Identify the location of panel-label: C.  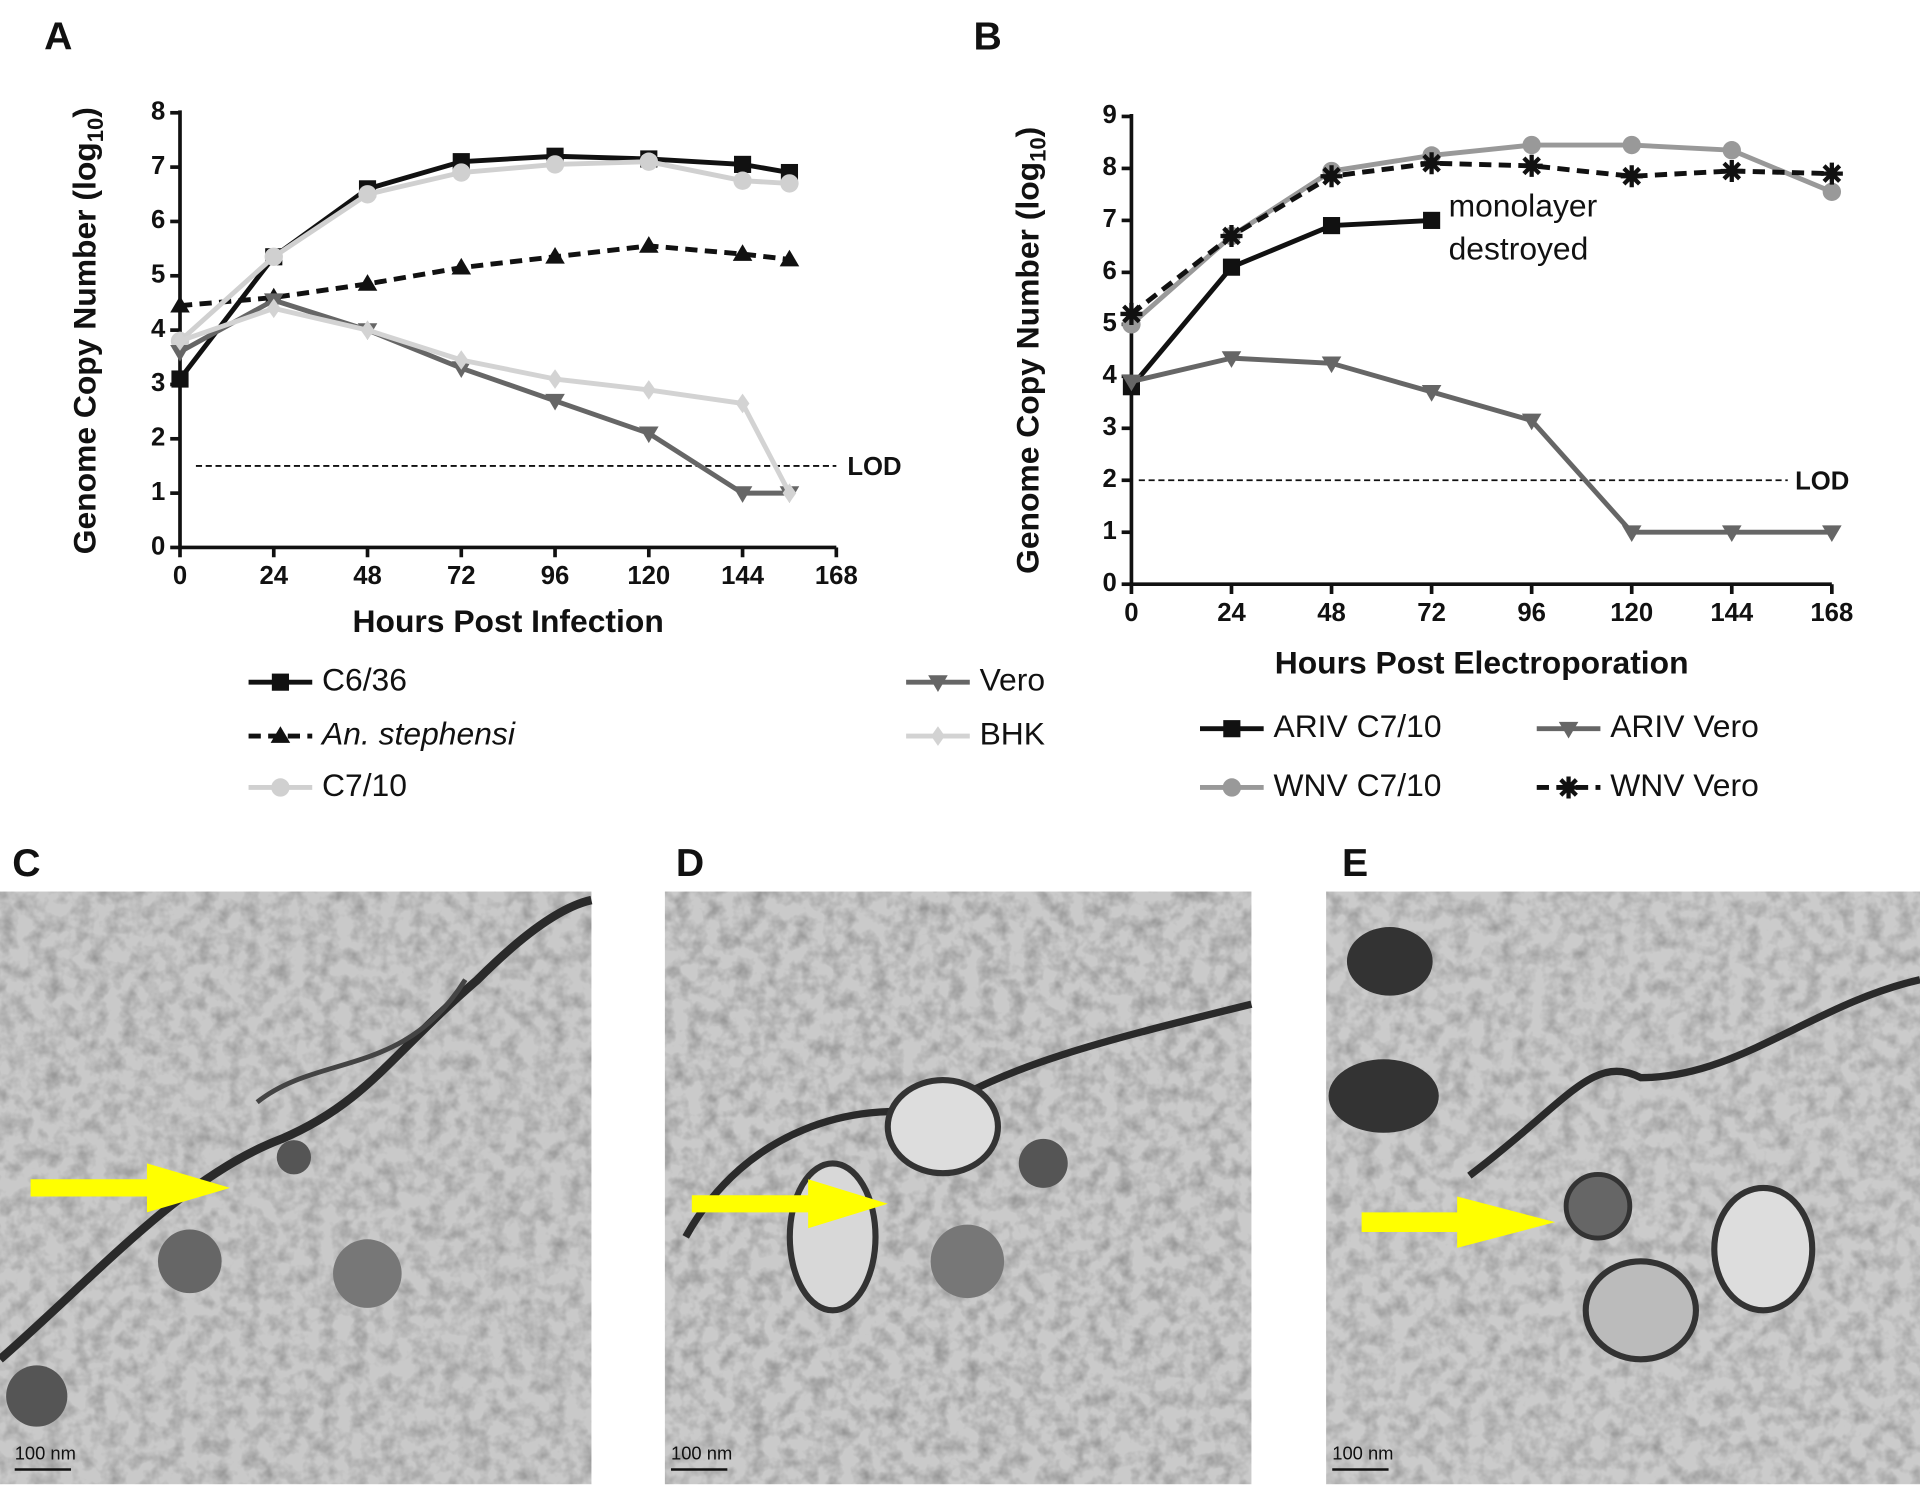
(26, 863).